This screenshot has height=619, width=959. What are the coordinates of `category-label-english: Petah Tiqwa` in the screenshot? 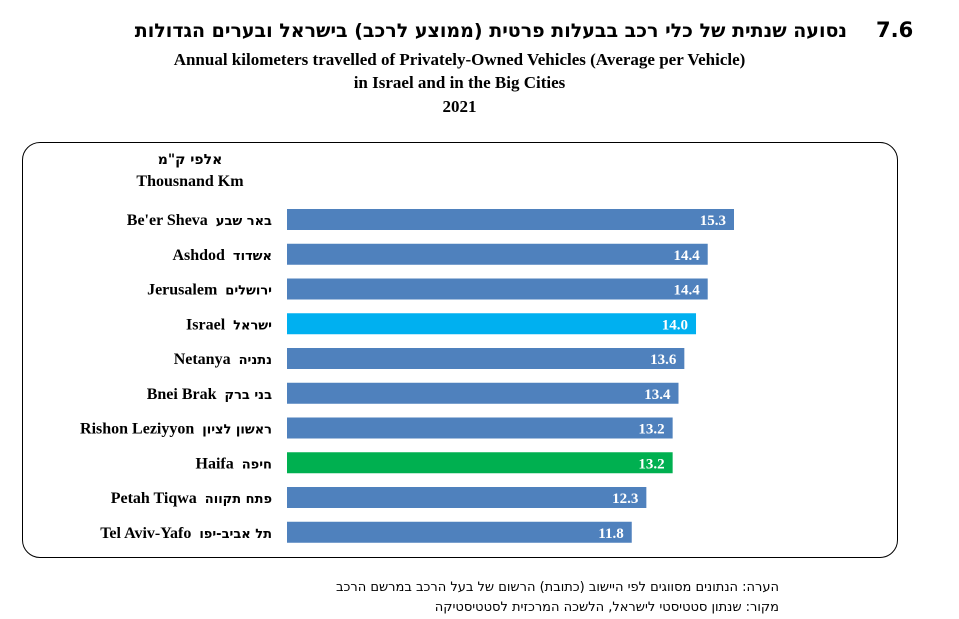 It's located at (158, 498).